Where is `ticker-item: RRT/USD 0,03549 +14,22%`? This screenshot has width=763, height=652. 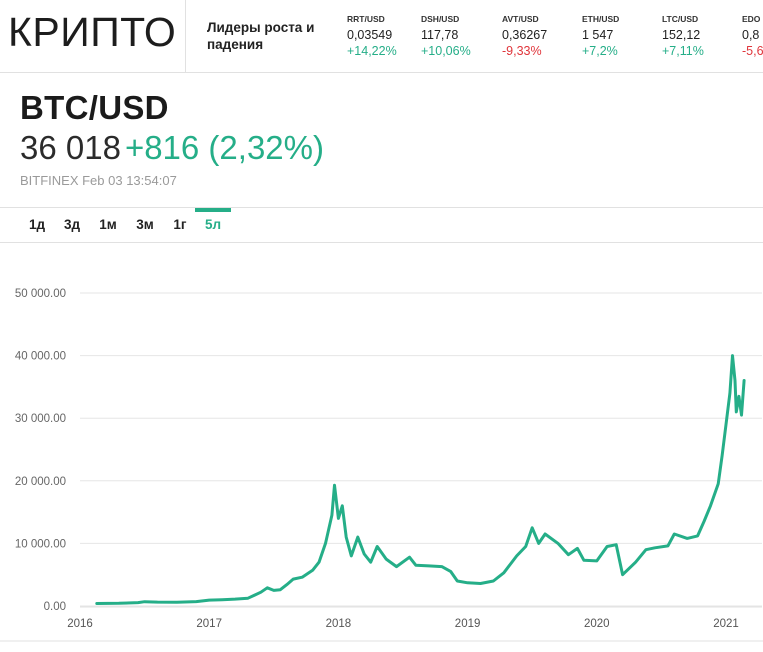
ticker-item: RRT/USD 0,03549 +14,22% is located at coordinates (385, 36).